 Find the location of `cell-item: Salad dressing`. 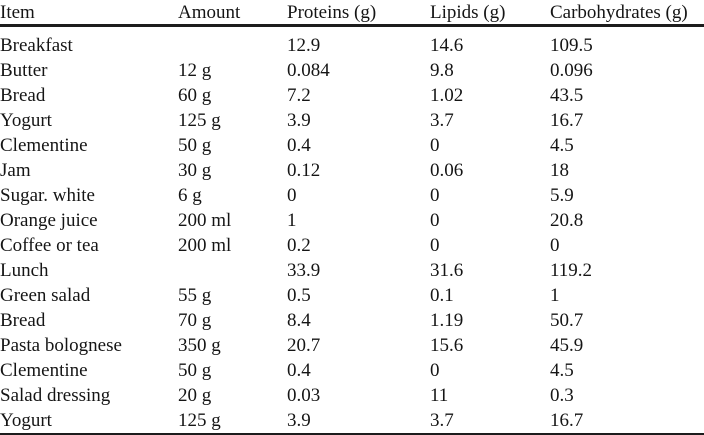

cell-item: Salad dressing is located at coordinates (55, 395).